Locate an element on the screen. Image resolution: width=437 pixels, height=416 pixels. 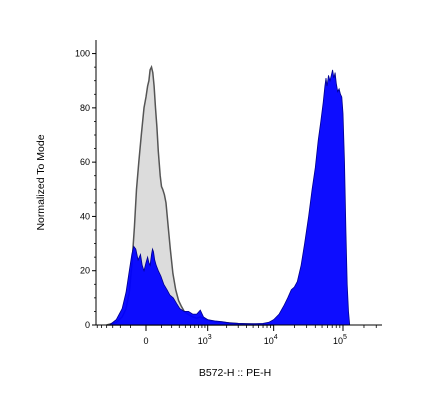
y-tick-label: 80 is located at coordinates (85, 108).